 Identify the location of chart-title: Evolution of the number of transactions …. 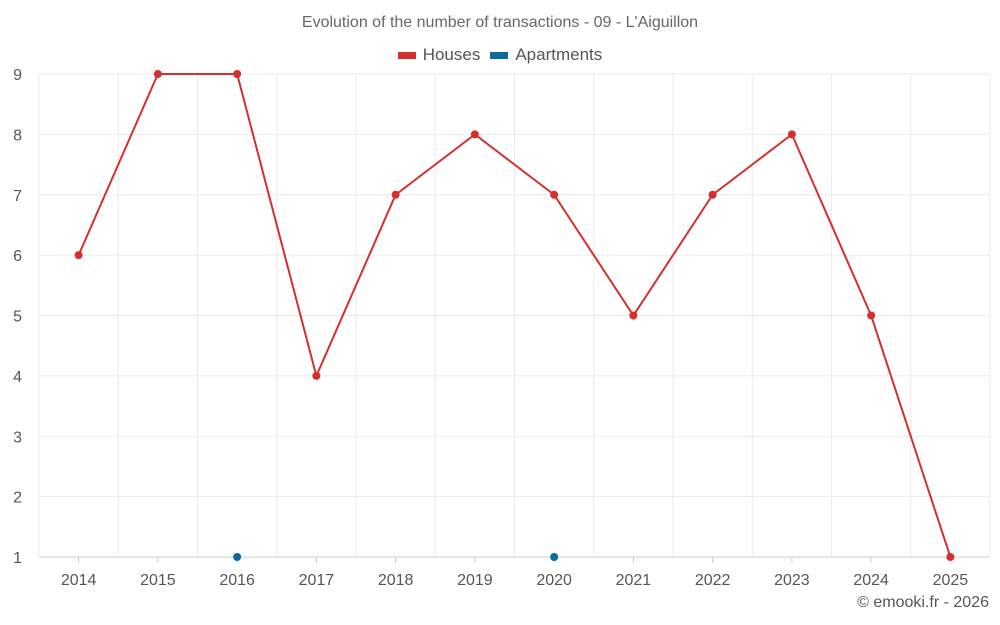
(500, 22).